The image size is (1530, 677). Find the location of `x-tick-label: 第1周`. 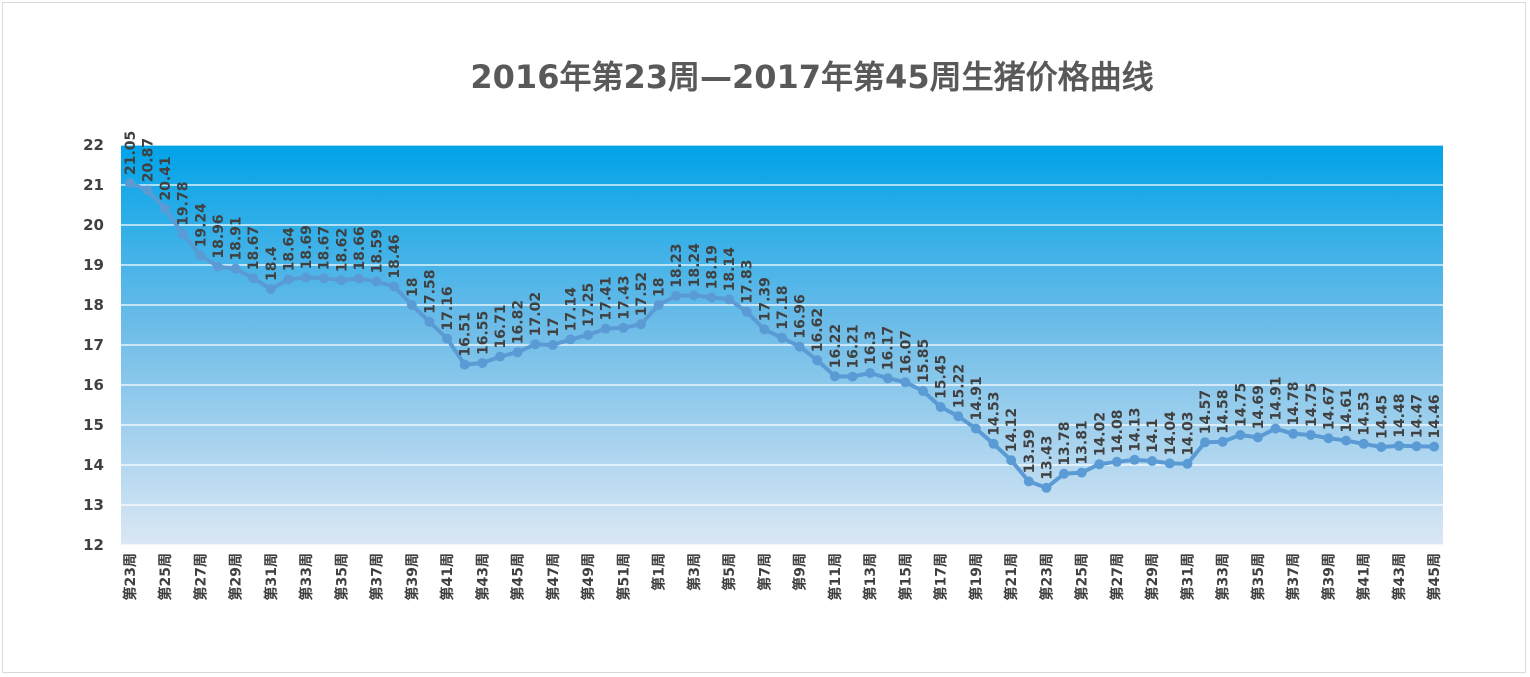

x-tick-label: 第1周 is located at coordinates (659, 572).